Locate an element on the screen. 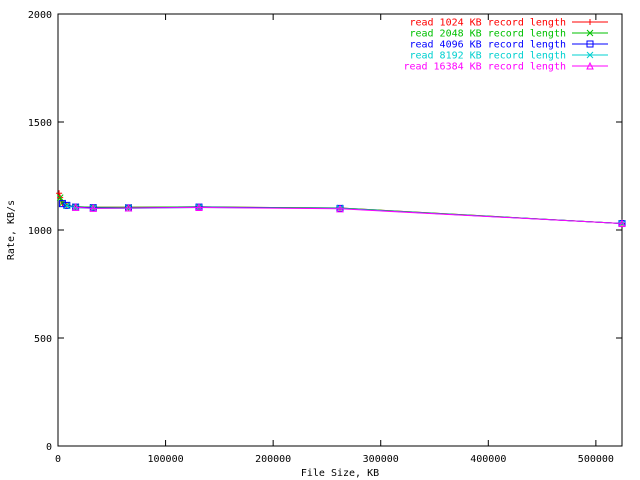 This screenshot has width=640, height=480. x-tick-label: 200000 is located at coordinates (273, 459).